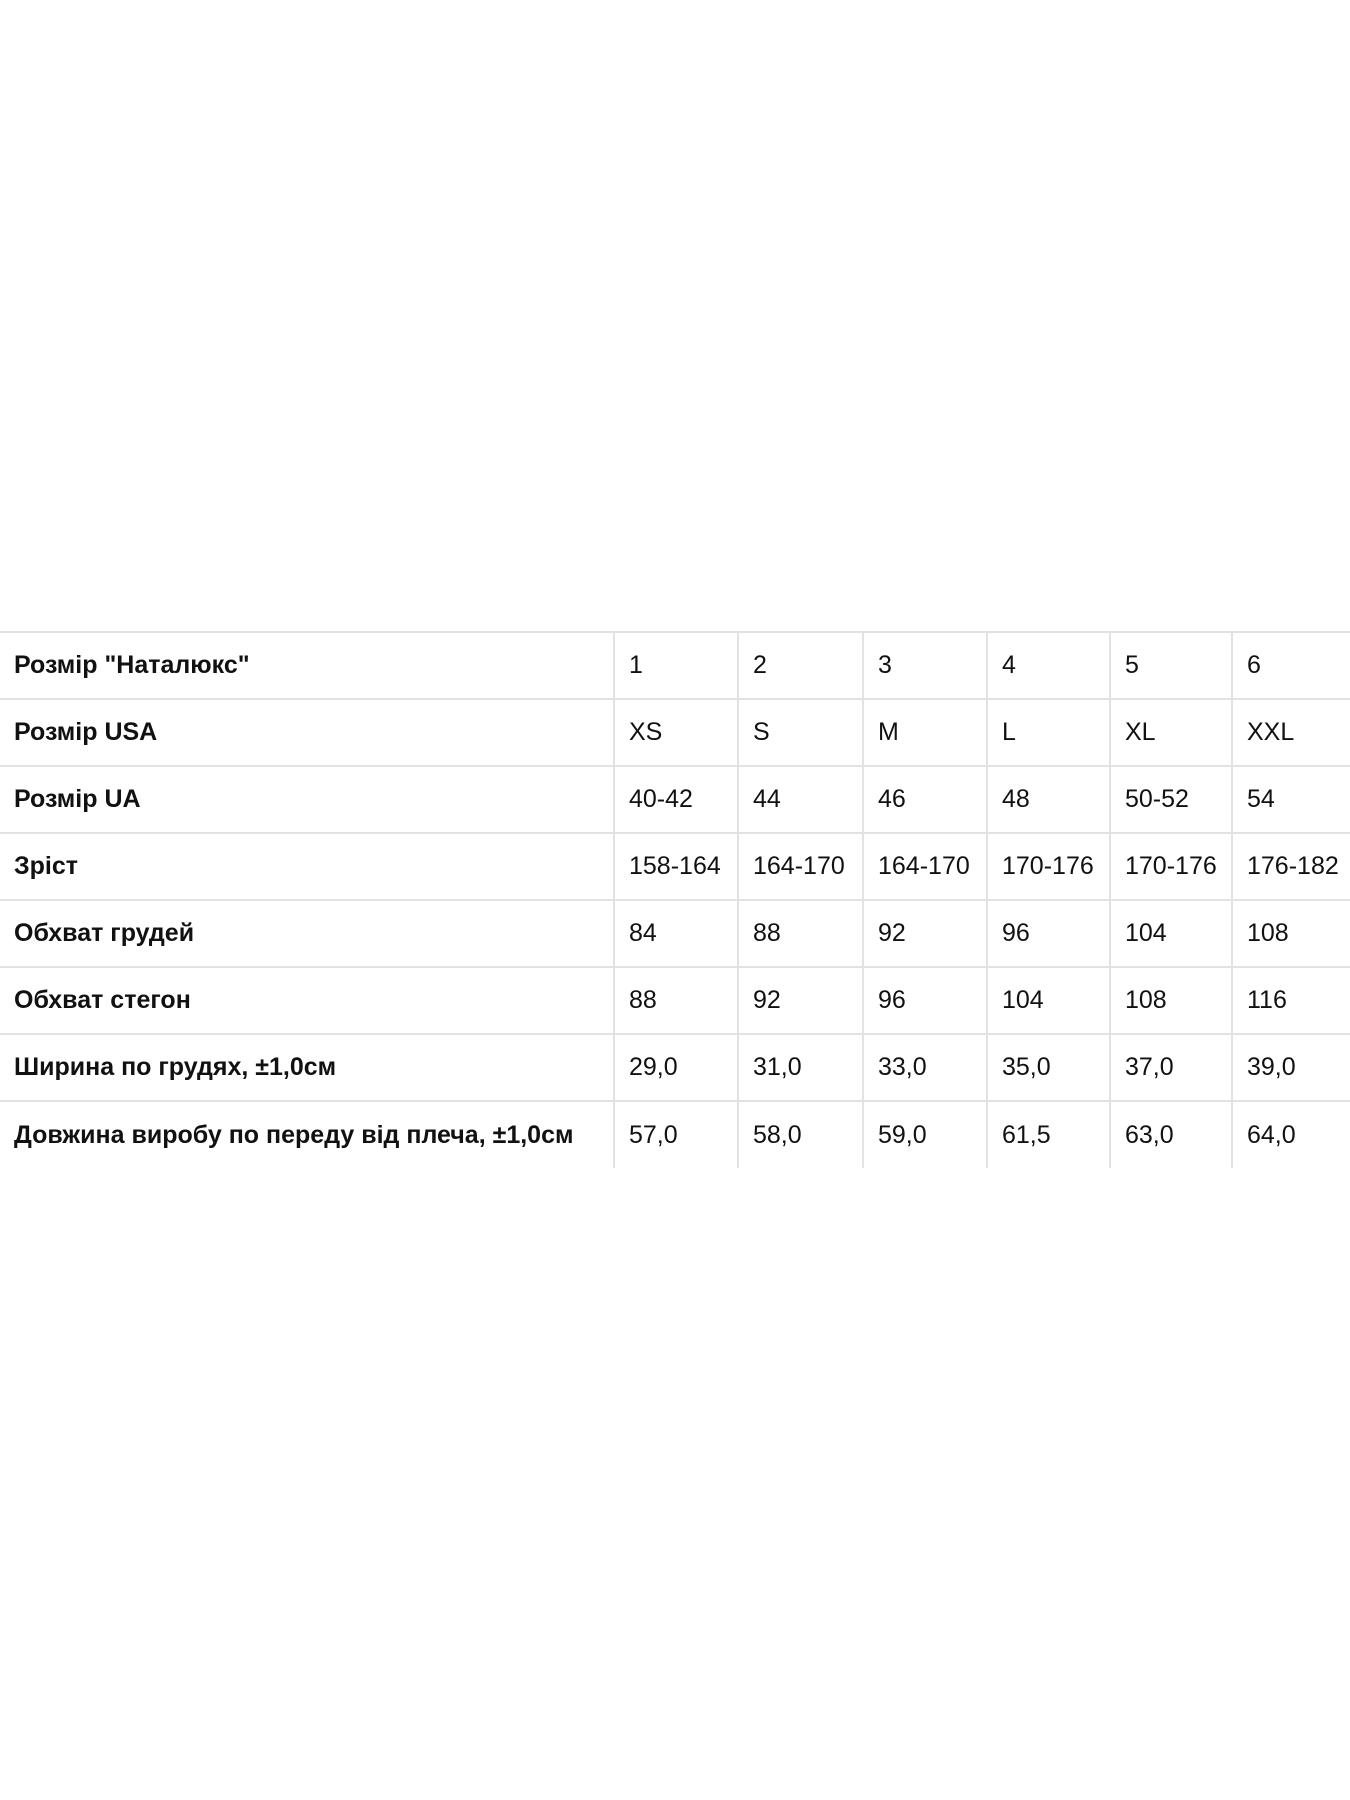  Describe the element at coordinates (924, 1134) in the screenshot. I see `table-cell: 59,0` at that location.